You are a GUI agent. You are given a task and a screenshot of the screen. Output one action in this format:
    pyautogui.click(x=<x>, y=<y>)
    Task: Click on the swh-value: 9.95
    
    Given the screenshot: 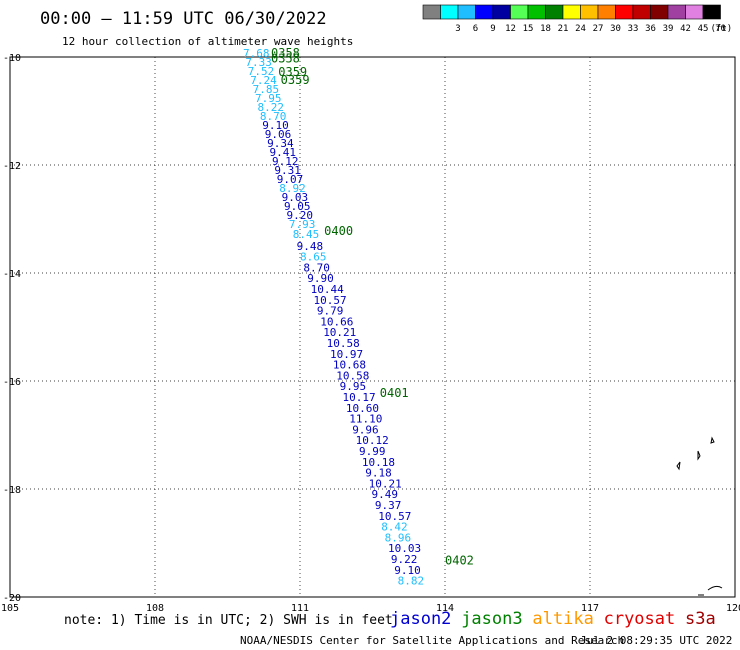 What is the action you would take?
    pyautogui.click(x=353, y=386)
    